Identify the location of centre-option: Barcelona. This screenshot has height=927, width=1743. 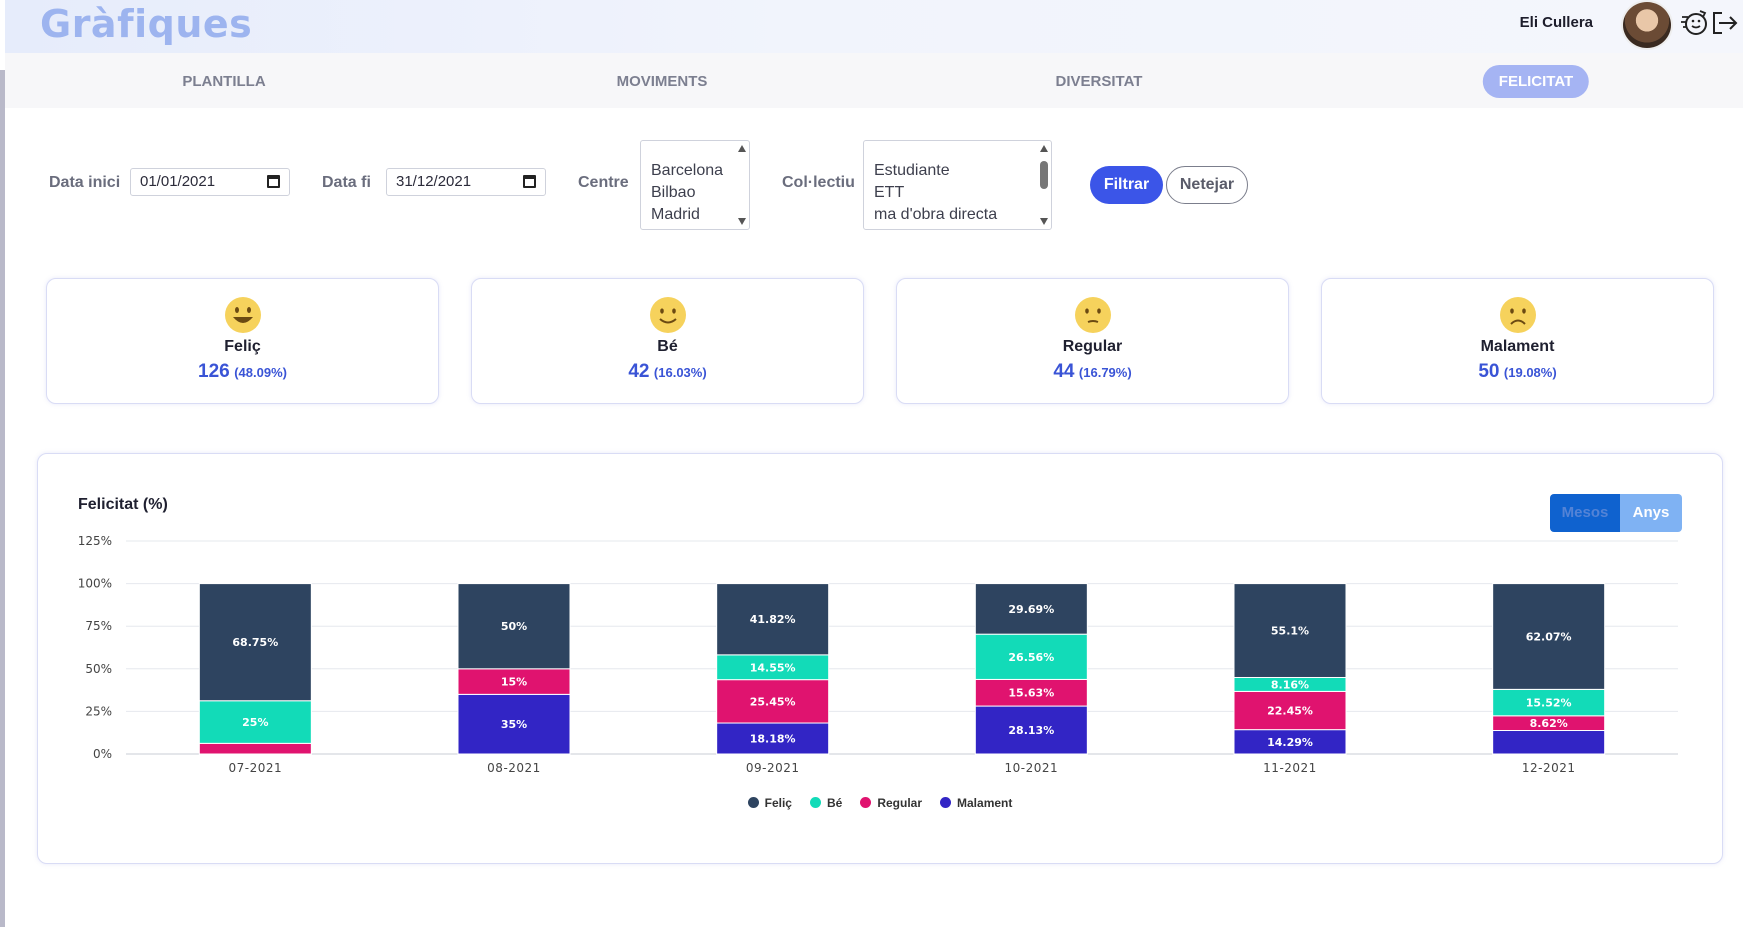
(687, 170).